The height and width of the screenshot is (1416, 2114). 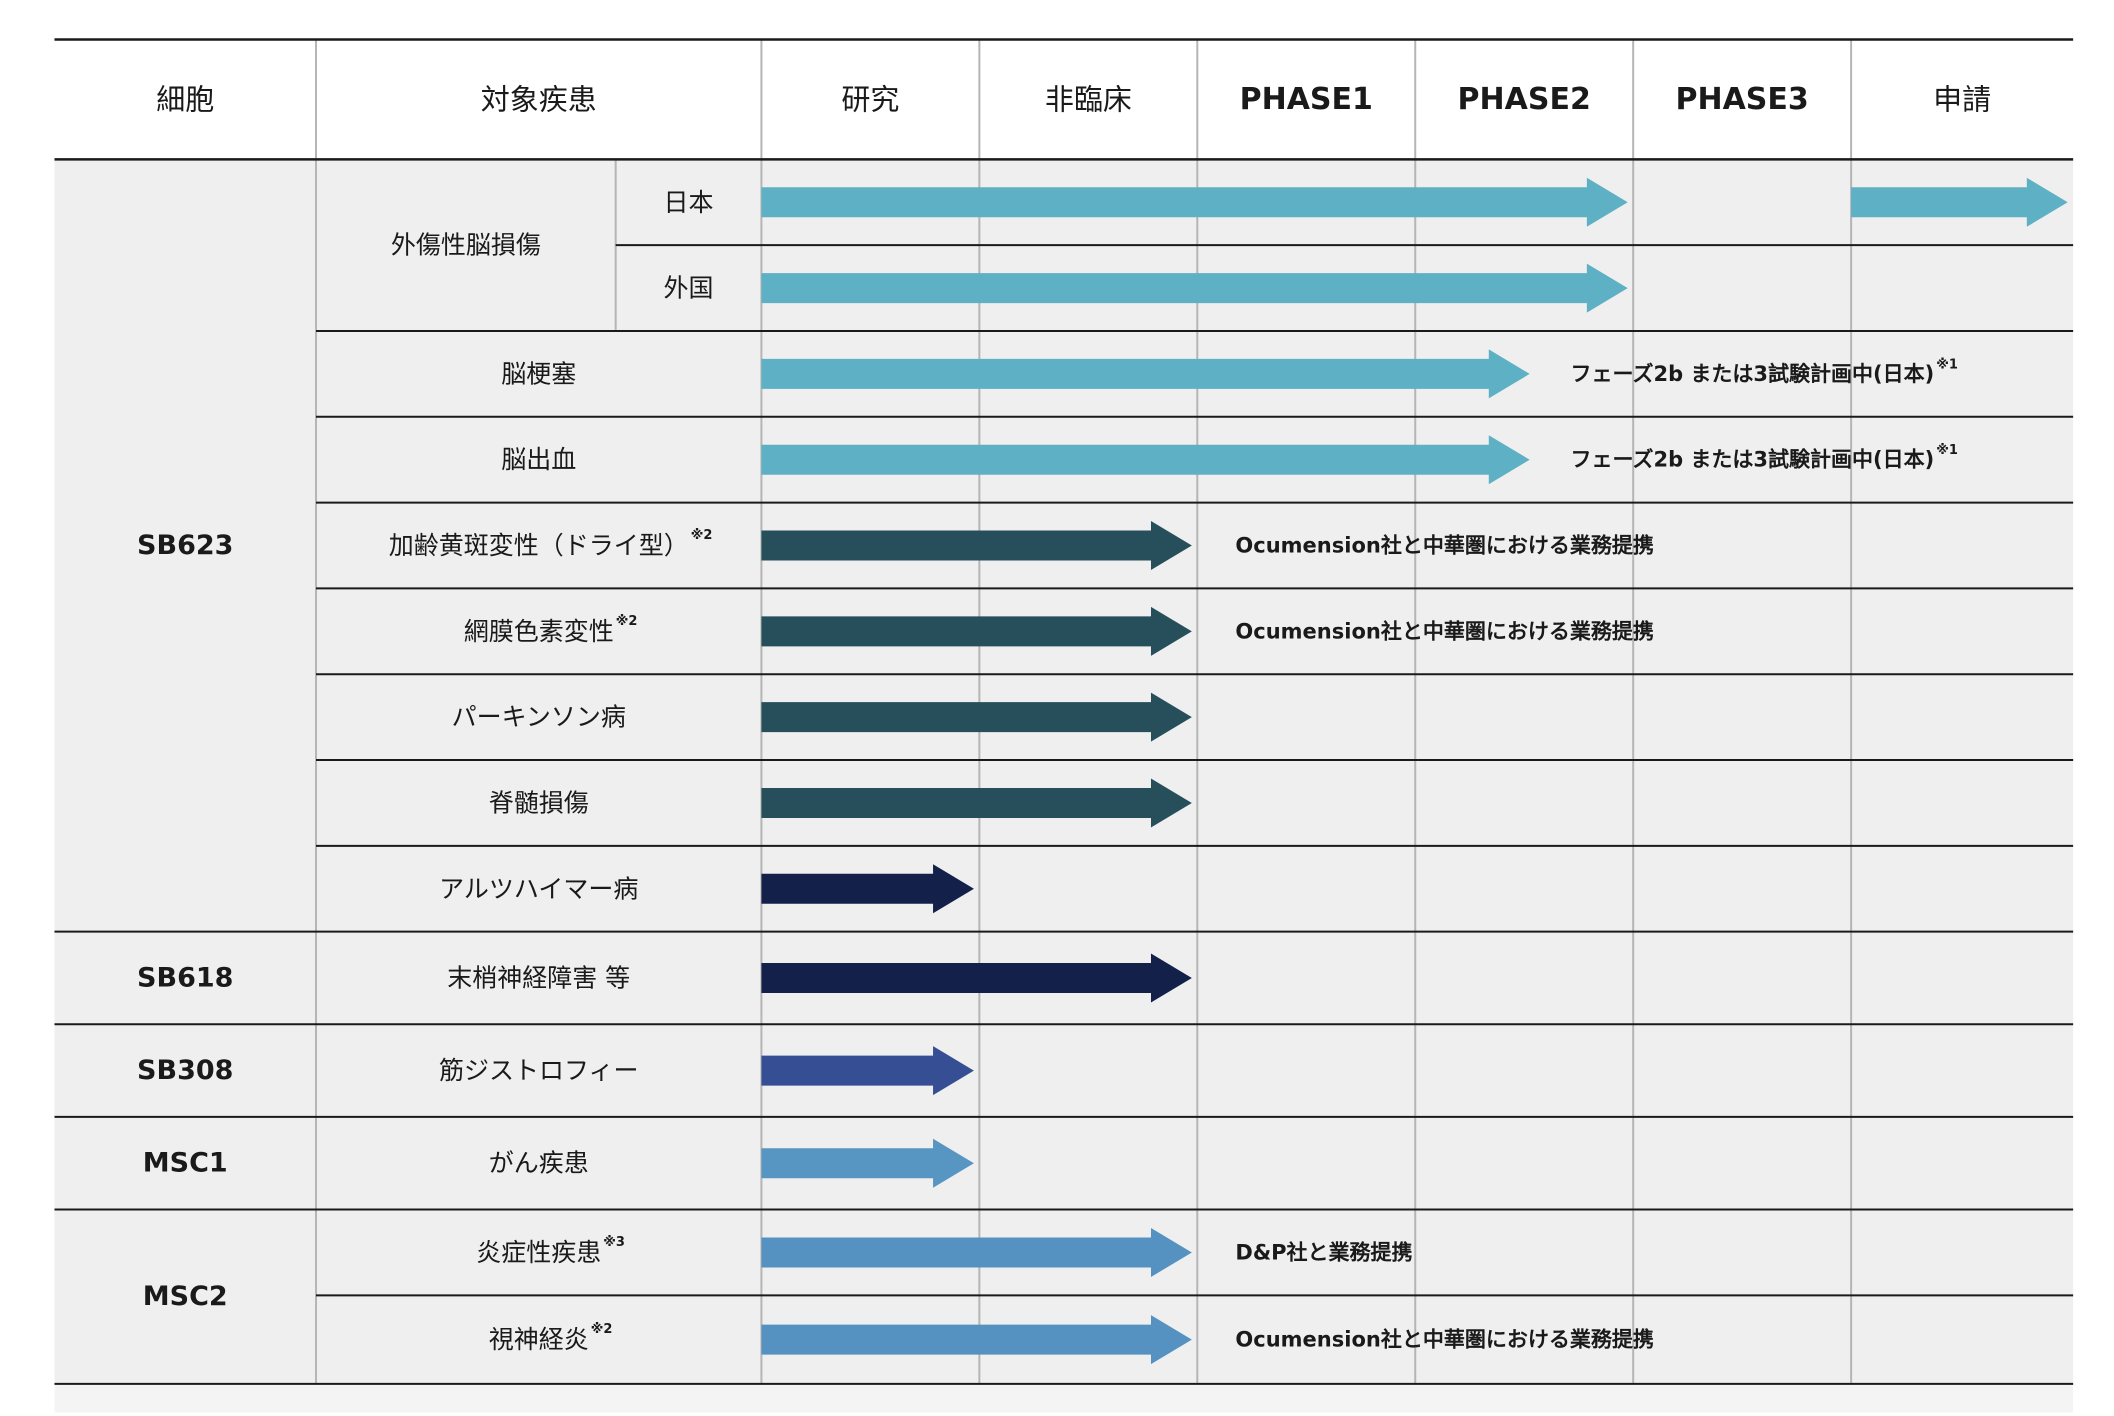 What do you see at coordinates (1306, 99) in the screenshot?
I see `header-phase-label: PHASE1` at bounding box center [1306, 99].